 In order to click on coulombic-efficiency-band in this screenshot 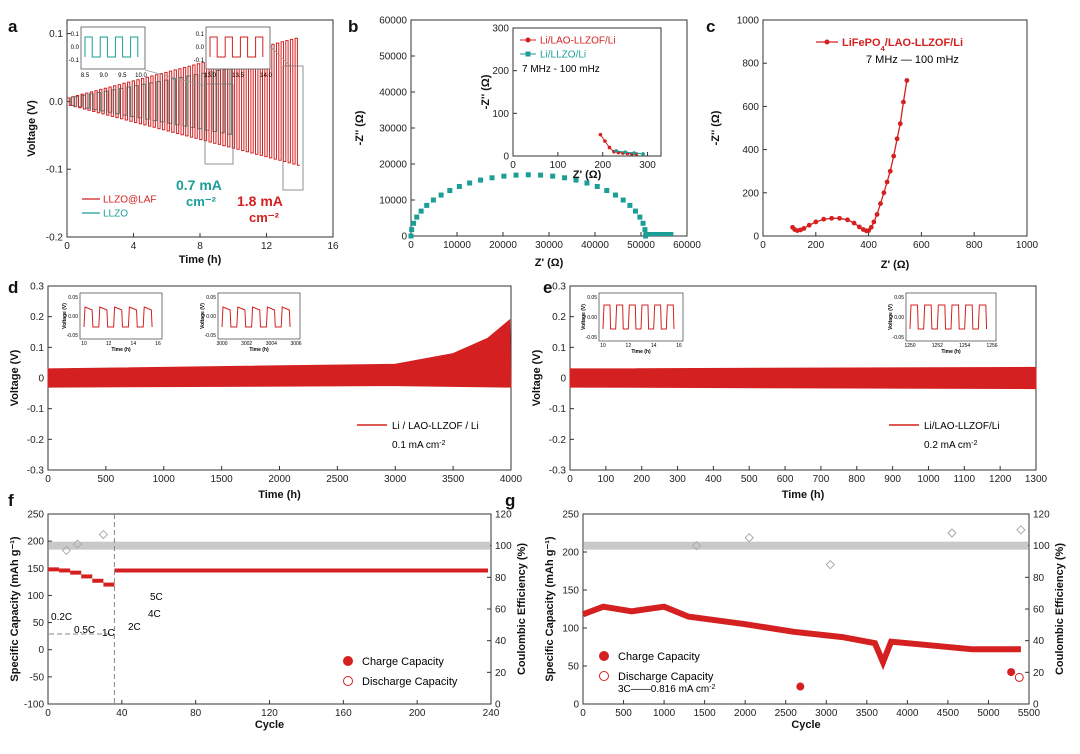, I will do `click(806, 545)`.